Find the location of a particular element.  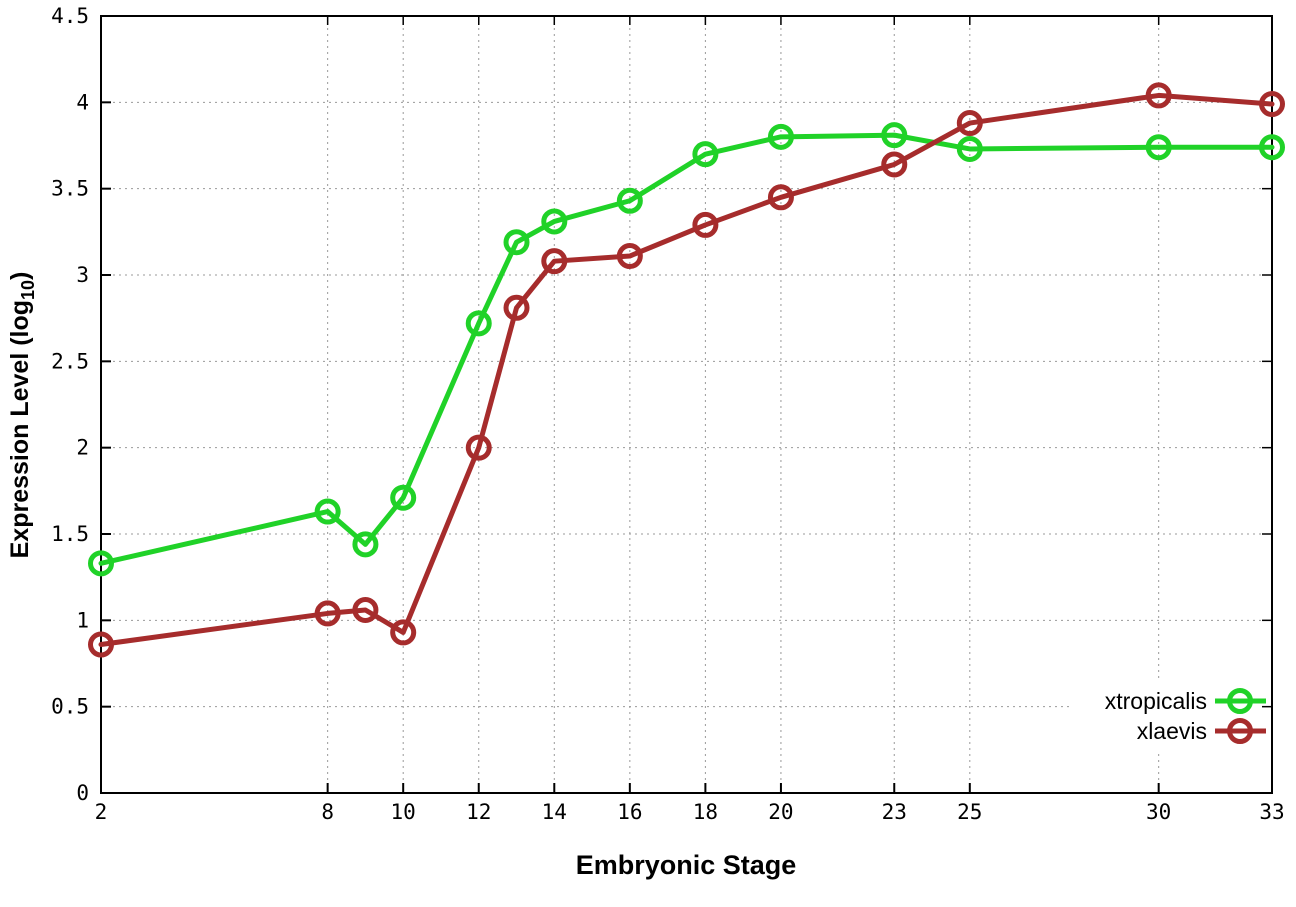

legend-label-xtropicalis: xtropicalis is located at coordinates (1155, 701).